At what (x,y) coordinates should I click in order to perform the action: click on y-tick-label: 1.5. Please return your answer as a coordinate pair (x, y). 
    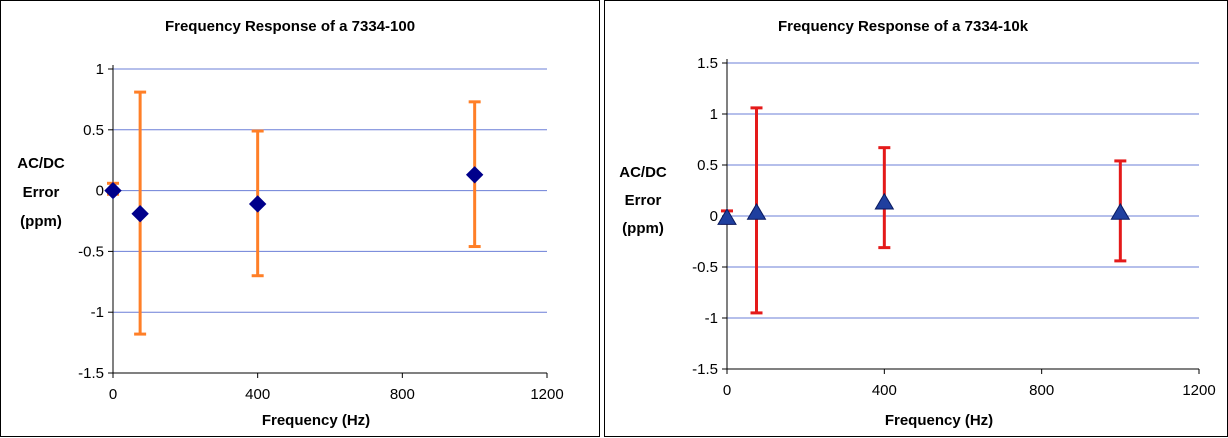
    Looking at the image, I should click on (707, 63).